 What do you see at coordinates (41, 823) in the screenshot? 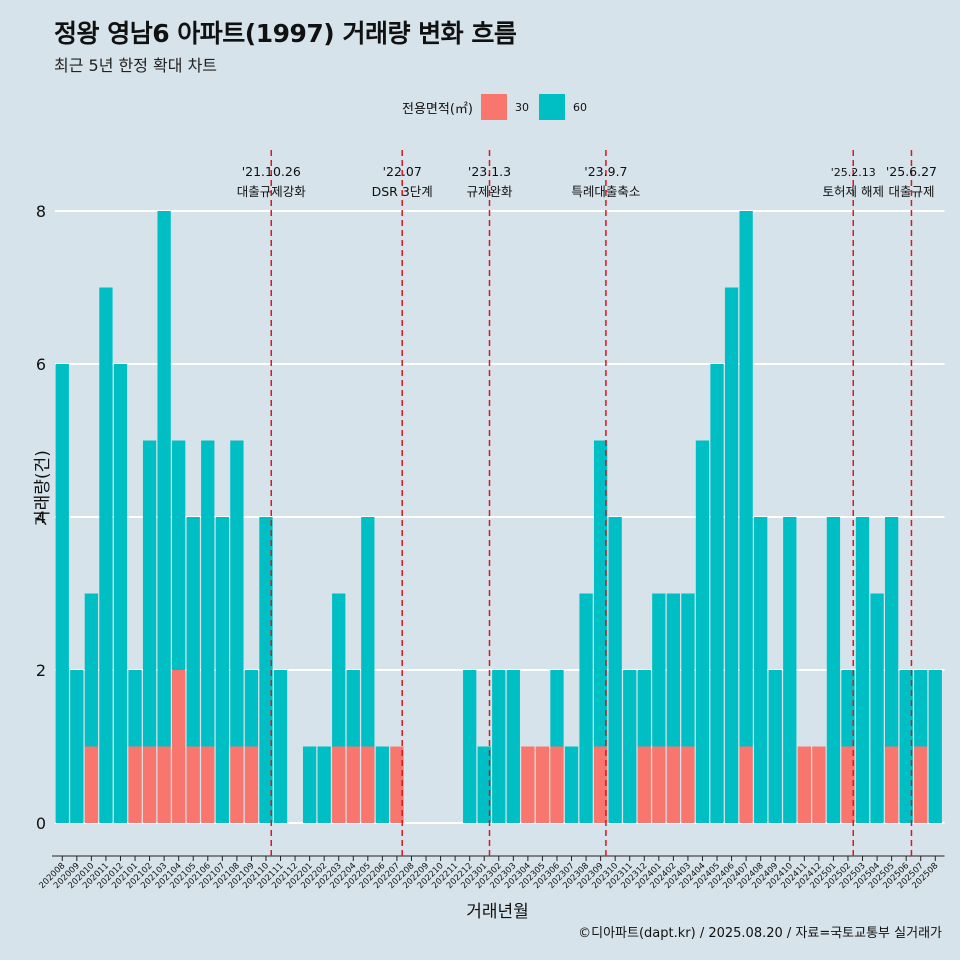
I see `y-tick-label: 0` at bounding box center [41, 823].